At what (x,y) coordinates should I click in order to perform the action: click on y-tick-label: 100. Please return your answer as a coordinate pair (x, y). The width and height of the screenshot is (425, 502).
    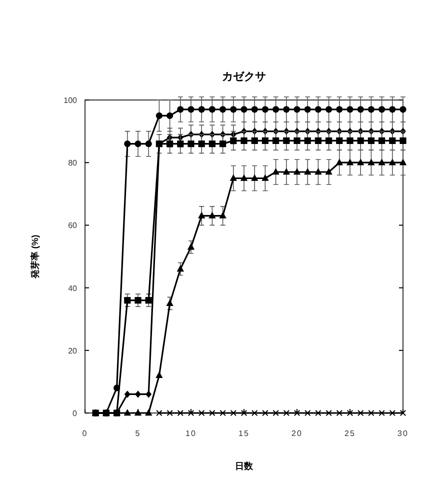
    Looking at the image, I should click on (71, 100).